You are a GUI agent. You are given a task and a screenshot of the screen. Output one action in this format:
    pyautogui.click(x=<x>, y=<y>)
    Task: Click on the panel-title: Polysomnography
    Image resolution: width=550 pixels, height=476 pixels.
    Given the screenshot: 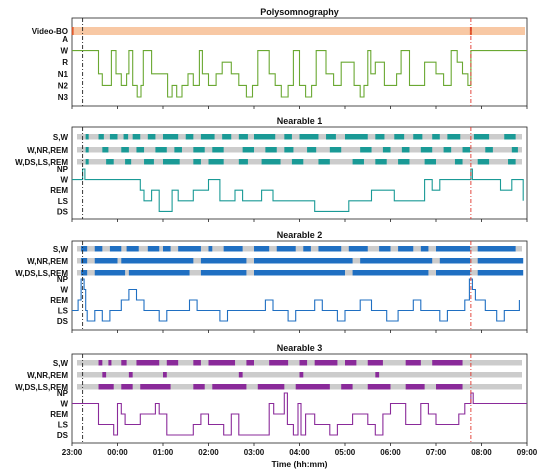 What is the action you would take?
    pyautogui.click(x=299, y=12)
    